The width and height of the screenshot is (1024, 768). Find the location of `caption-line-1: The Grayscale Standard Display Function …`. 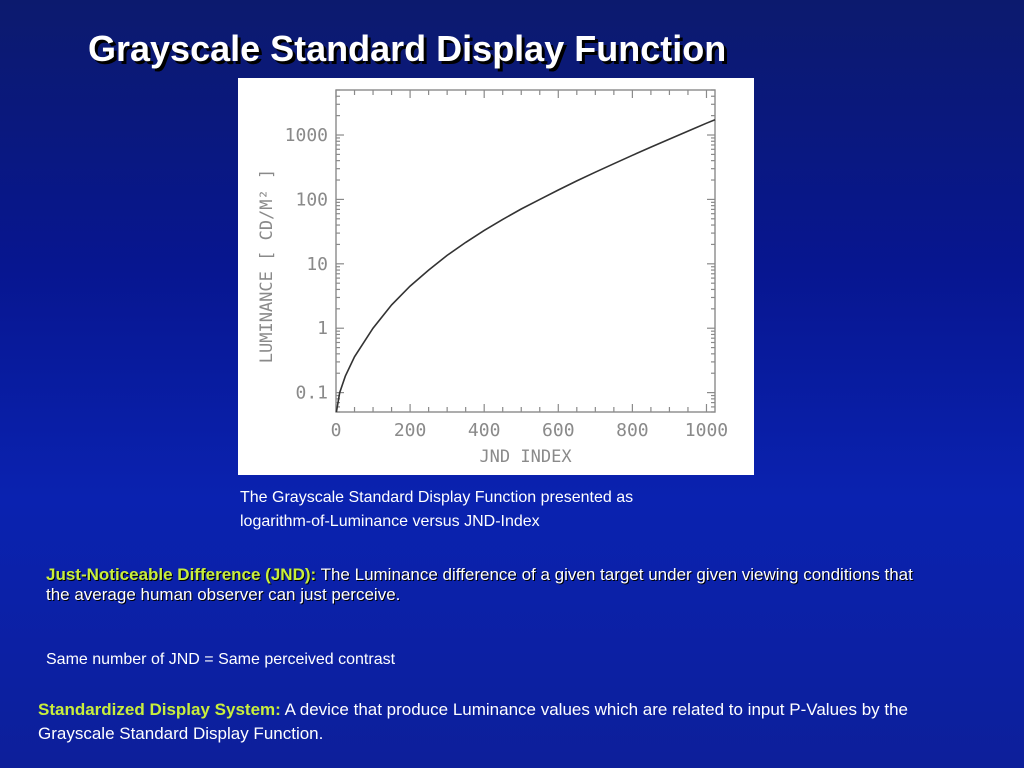

caption-line-1: The Grayscale Standard Display Function … is located at coordinates (437, 497).